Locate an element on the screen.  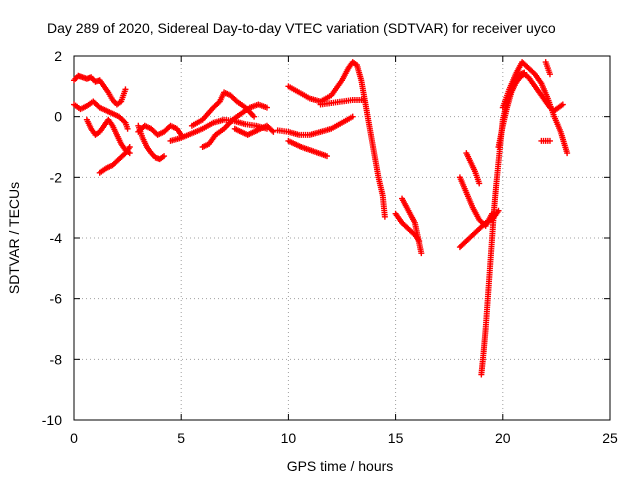
y-tick-label: -6 is located at coordinates (56, 299).